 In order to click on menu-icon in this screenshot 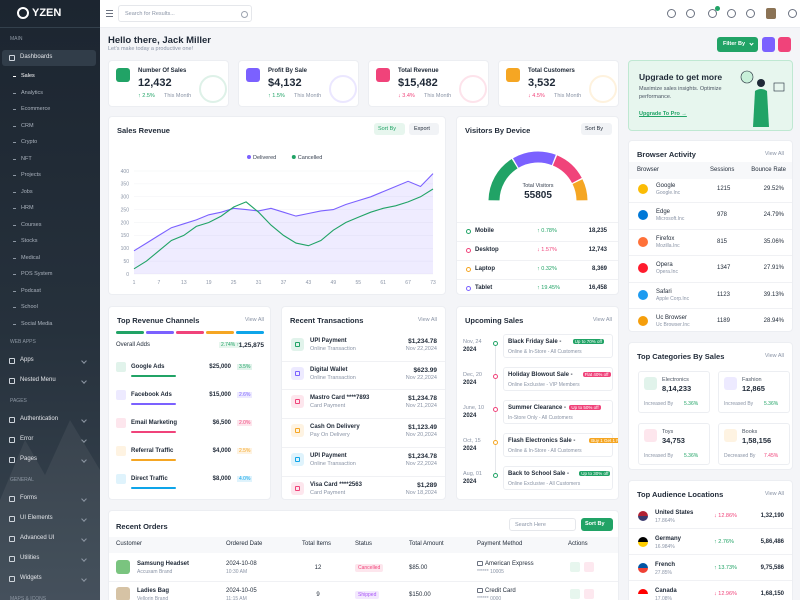, I will do `click(12, 361)`.